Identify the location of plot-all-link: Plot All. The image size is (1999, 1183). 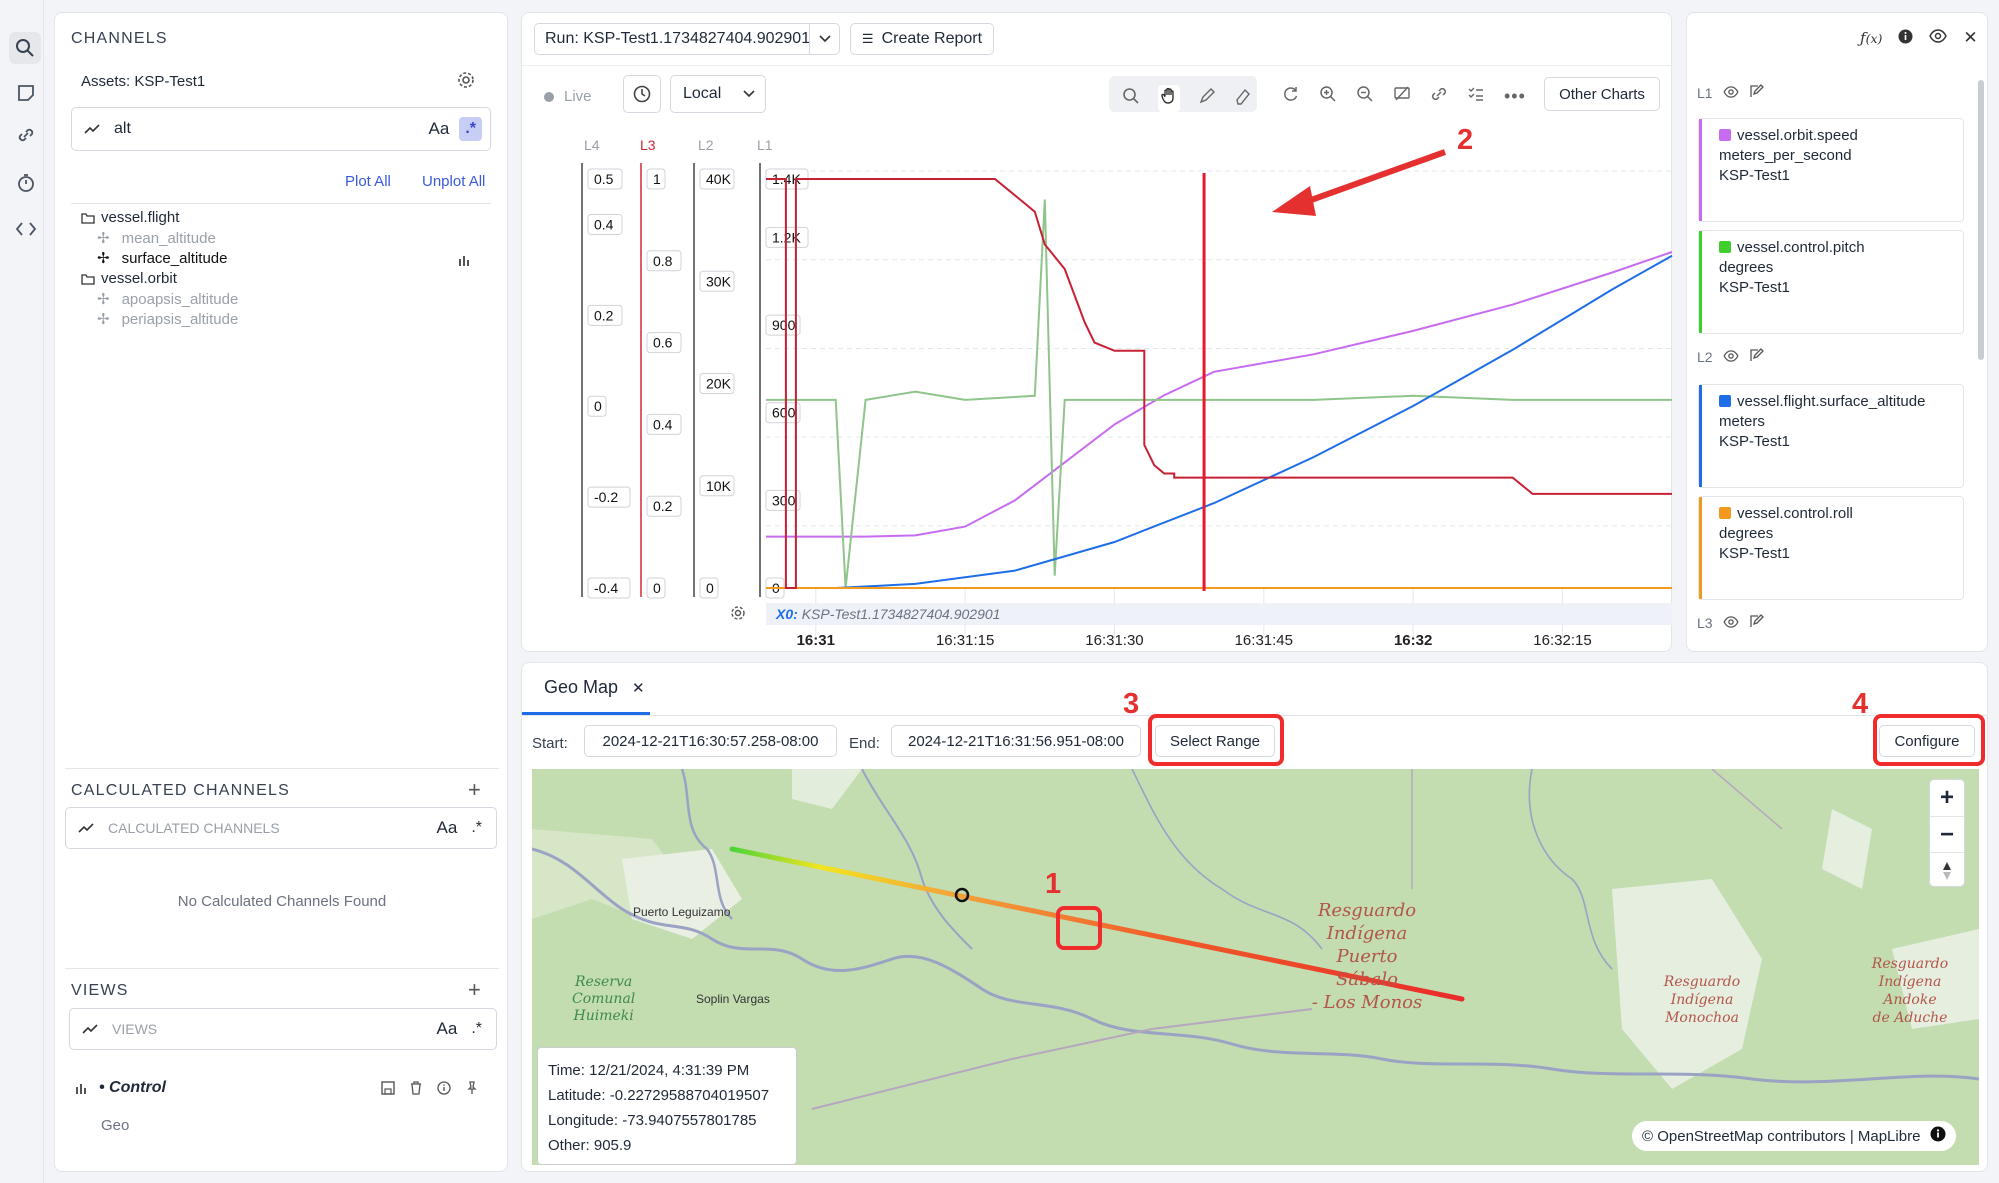
(368, 181).